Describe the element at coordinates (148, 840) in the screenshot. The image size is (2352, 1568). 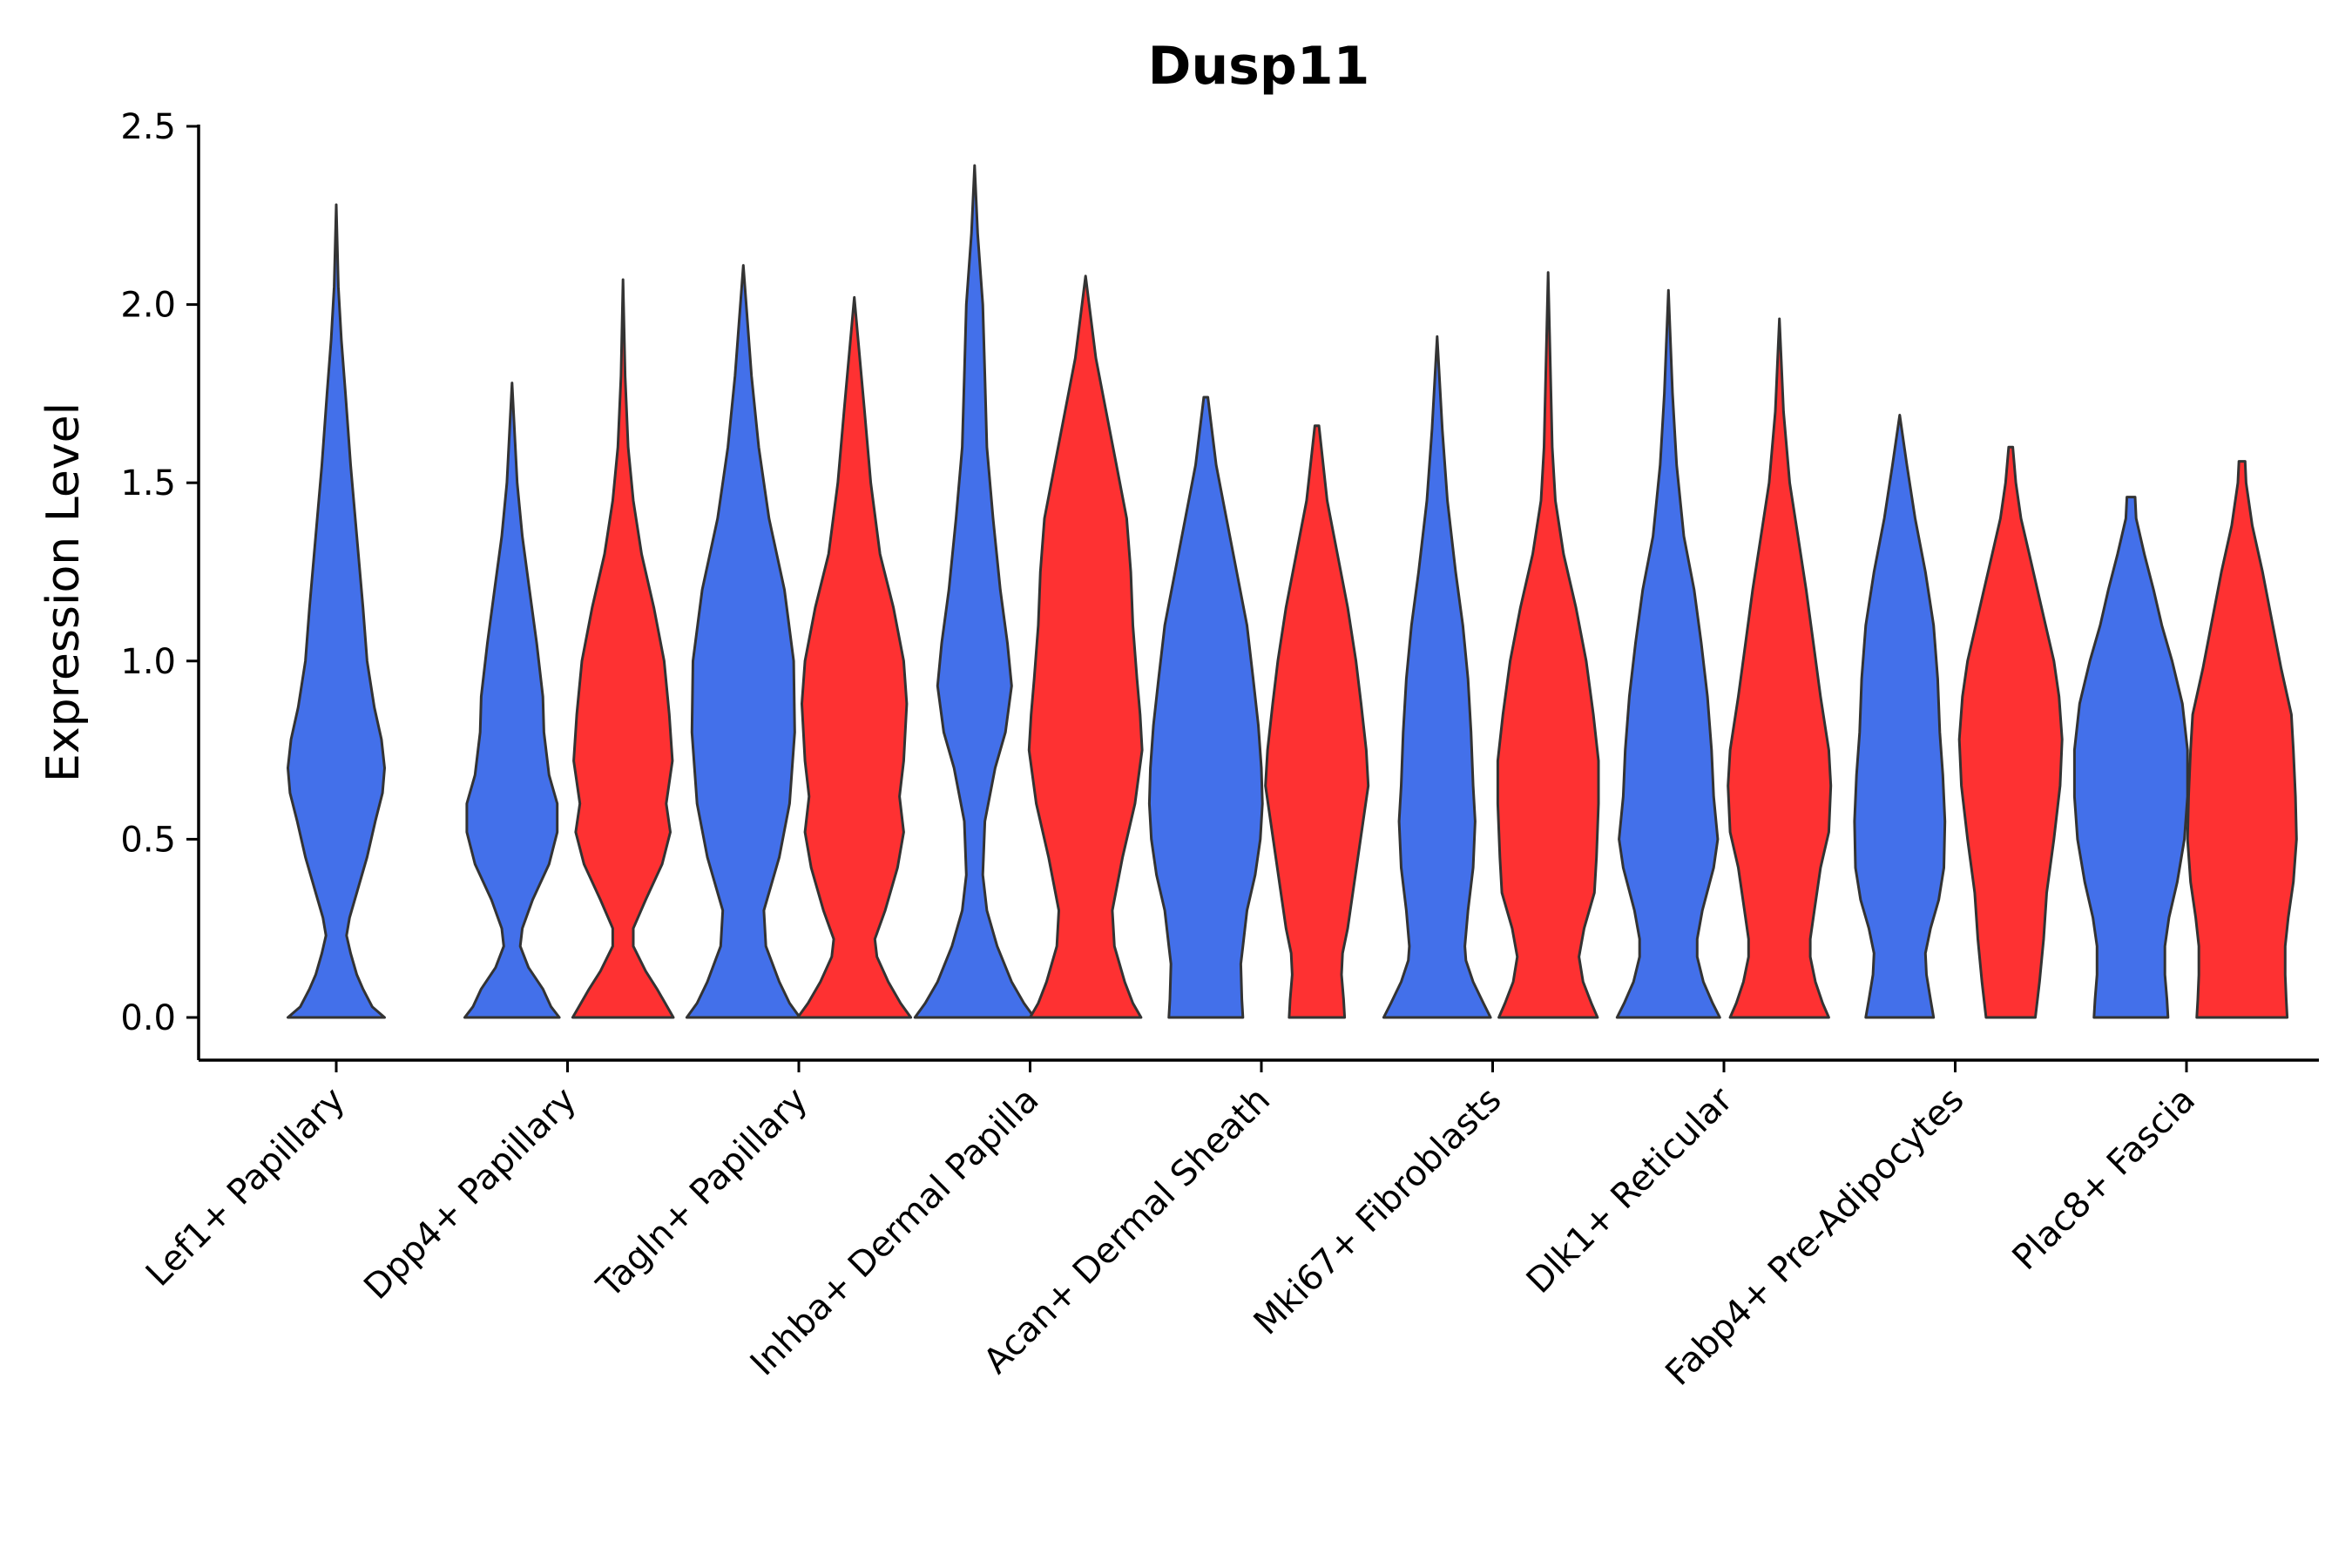
I see `y-tick-label: 0.5` at that location.